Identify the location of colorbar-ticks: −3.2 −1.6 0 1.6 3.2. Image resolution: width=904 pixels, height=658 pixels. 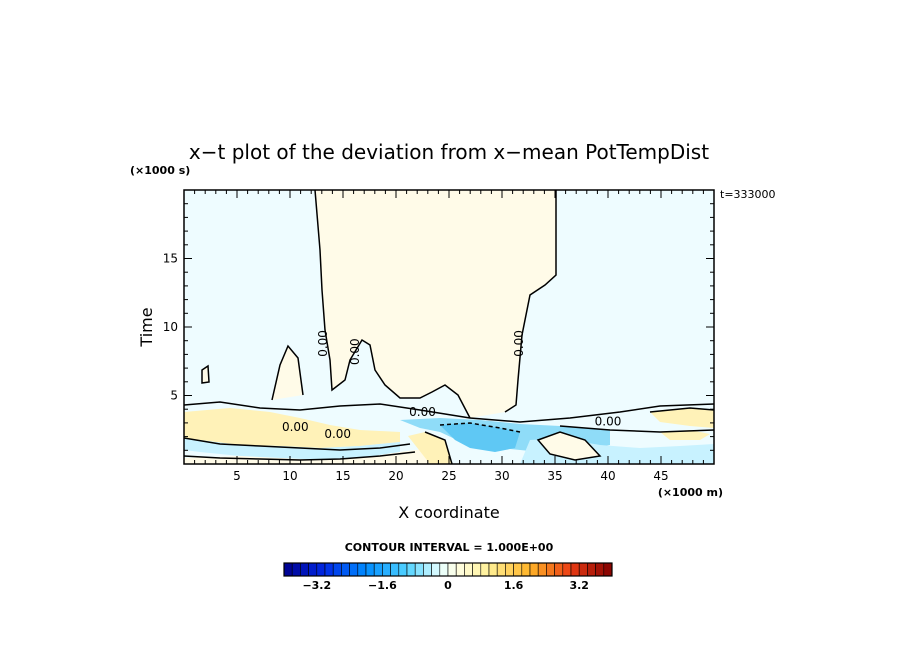
(445, 585).